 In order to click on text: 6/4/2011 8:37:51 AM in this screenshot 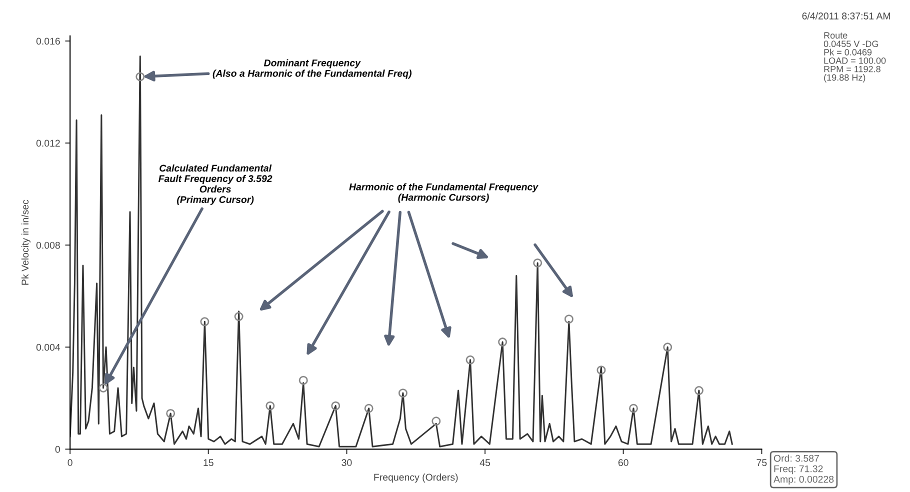, I will do `click(846, 16)`.